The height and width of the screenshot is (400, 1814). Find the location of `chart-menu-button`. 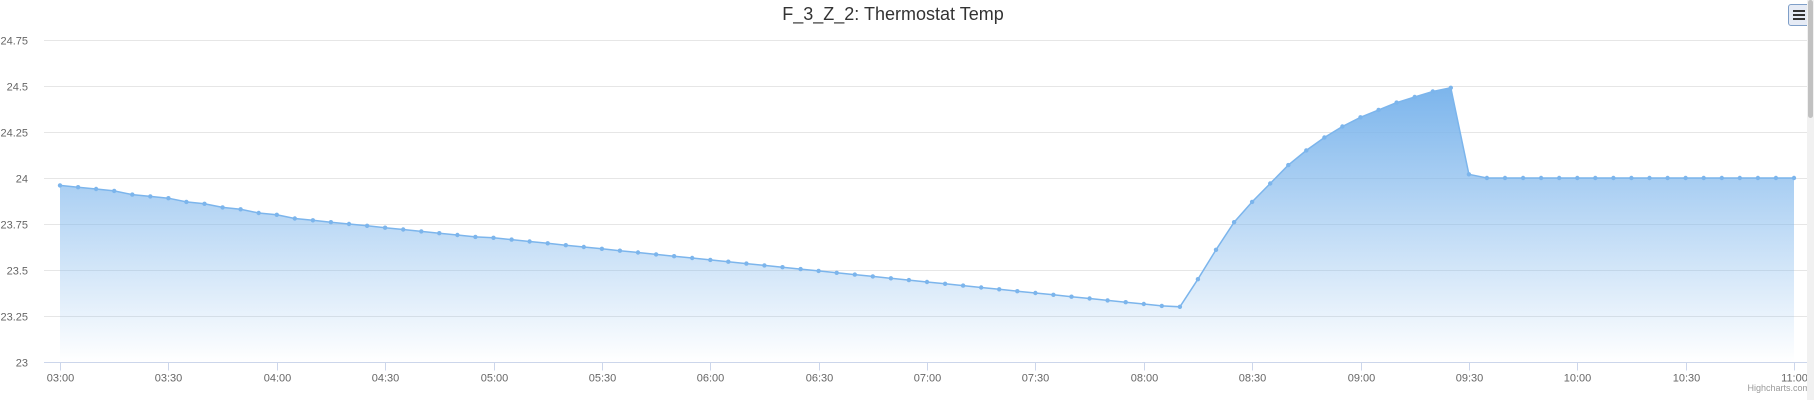

chart-menu-button is located at coordinates (1799, 15).